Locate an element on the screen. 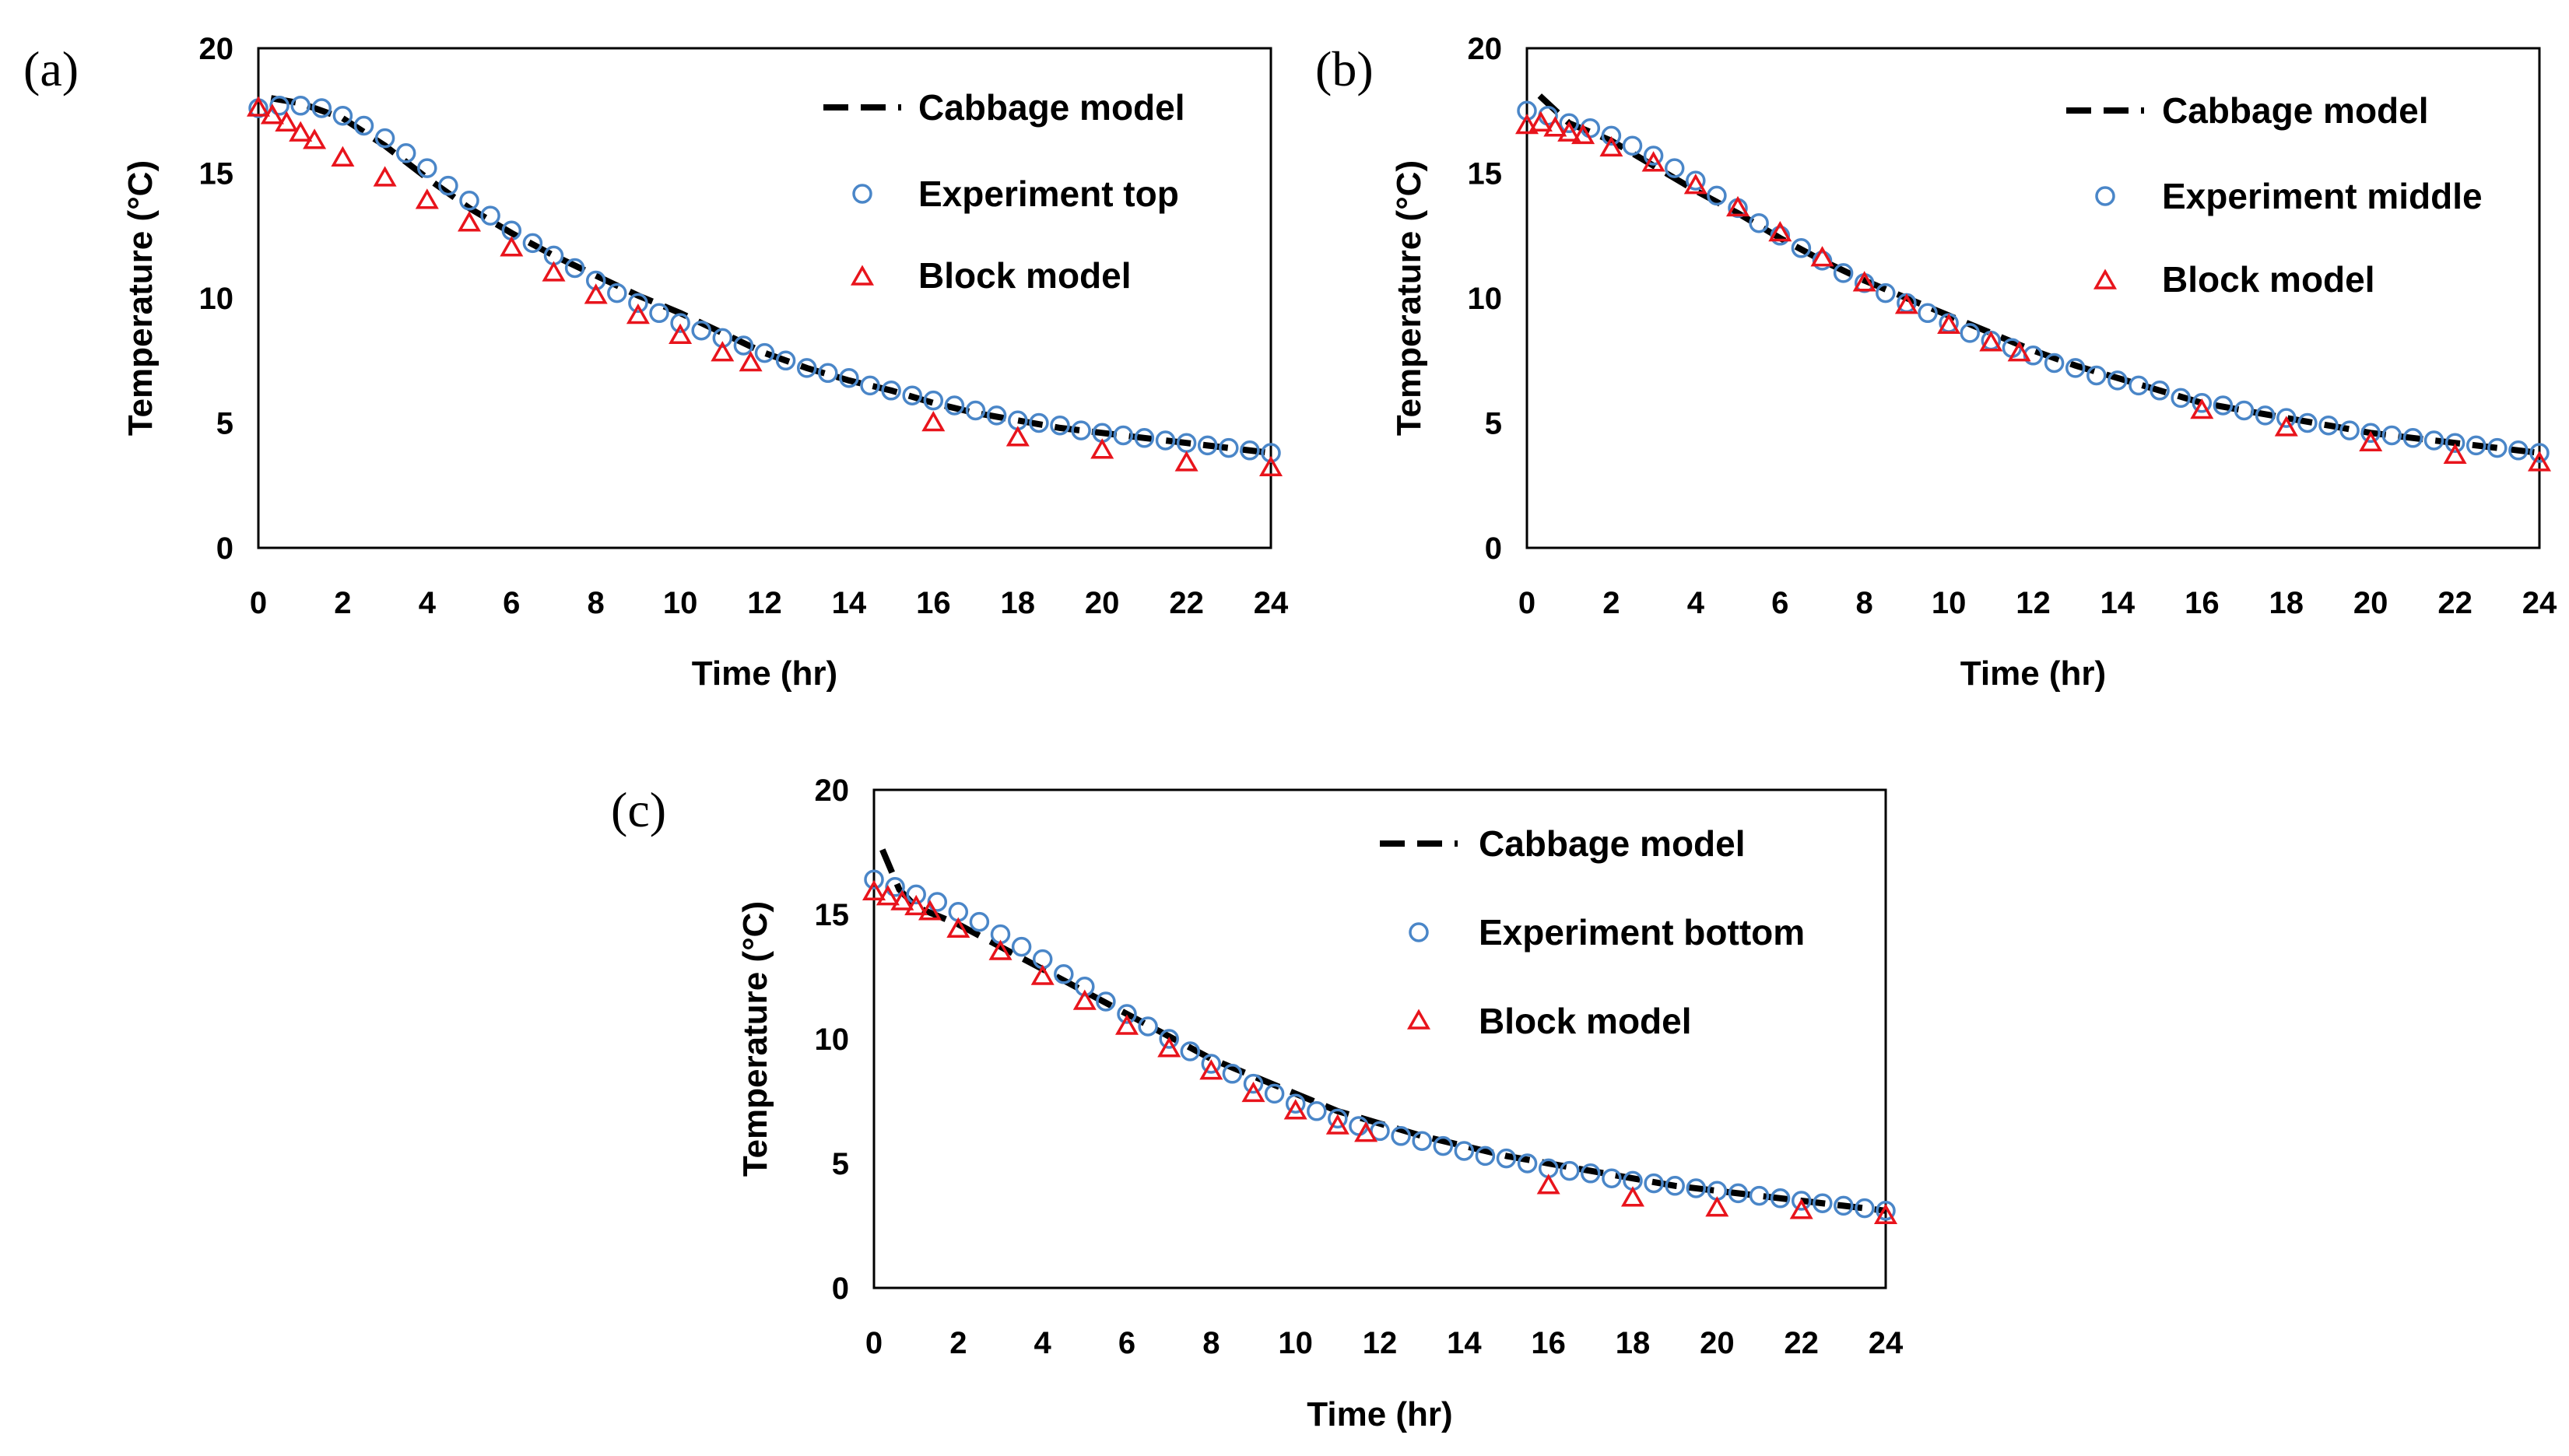 This screenshot has height=1456, width=2569. x-tick-label: 14 is located at coordinates (850, 603).